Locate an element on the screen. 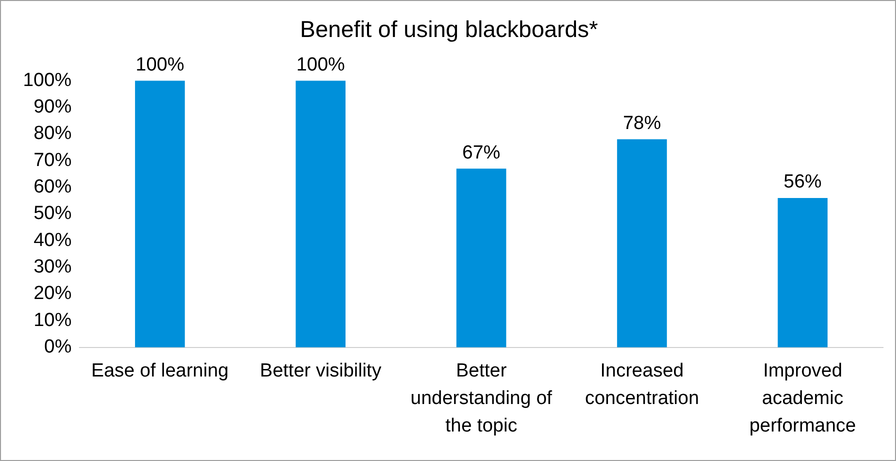  y-tick-label: 70% is located at coordinates (53, 160).